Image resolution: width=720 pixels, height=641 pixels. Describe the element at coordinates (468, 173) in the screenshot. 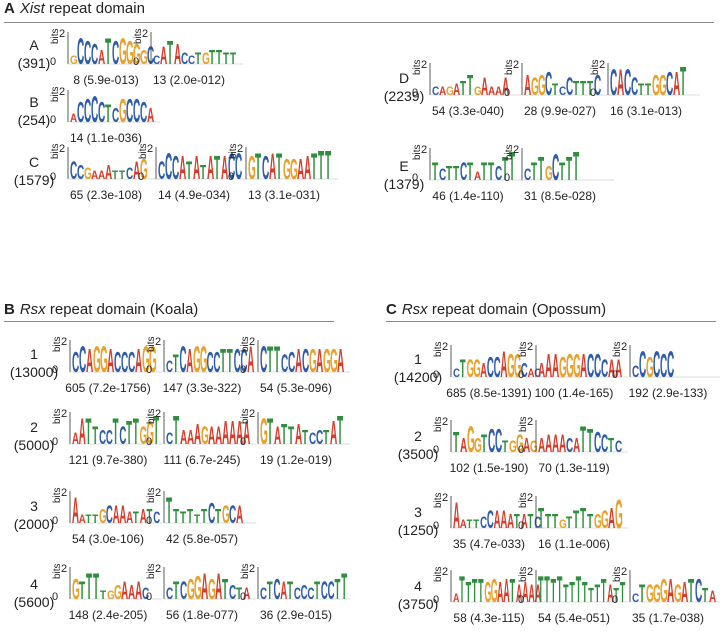

I see `sequence-logo: bits 2 0 T C T T C T A T T C T T 46 (1.4e-110)` at that location.